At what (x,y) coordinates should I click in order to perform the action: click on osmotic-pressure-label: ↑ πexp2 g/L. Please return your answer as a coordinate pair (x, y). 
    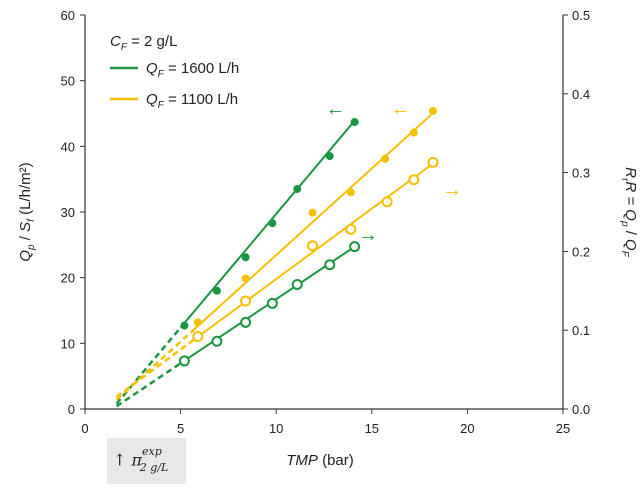
    Looking at the image, I should click on (141, 460).